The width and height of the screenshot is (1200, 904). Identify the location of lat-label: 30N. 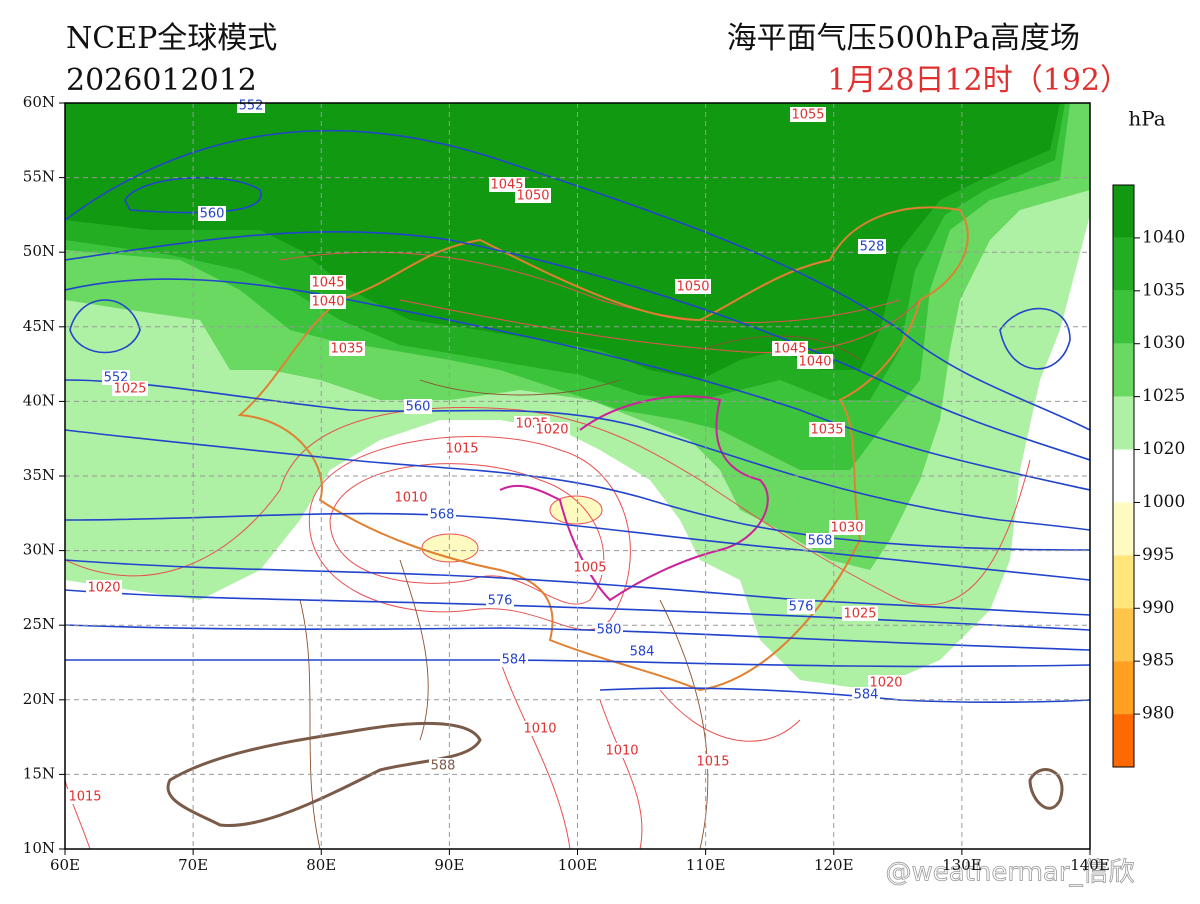
(39, 550).